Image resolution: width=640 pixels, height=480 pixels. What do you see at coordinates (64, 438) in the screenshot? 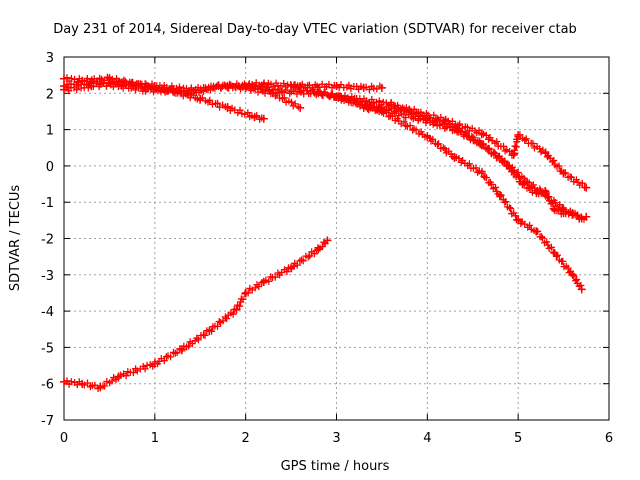
I see `x-tick-label: 0` at bounding box center [64, 438].